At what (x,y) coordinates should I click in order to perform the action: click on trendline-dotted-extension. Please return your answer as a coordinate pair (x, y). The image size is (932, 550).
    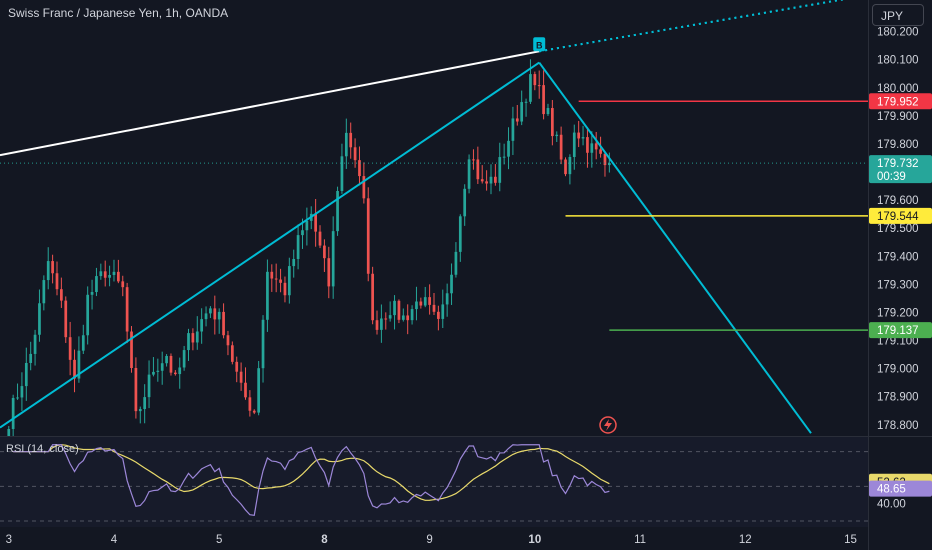
    Looking at the image, I should click on (692, 26).